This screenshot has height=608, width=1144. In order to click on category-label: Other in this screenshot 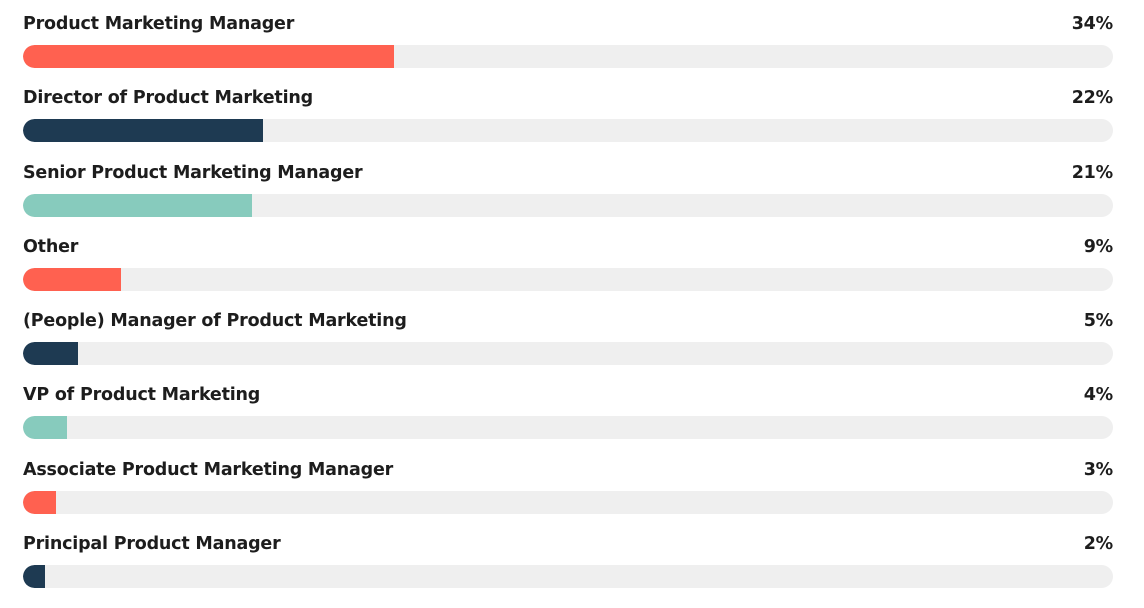, I will do `click(51, 246)`.